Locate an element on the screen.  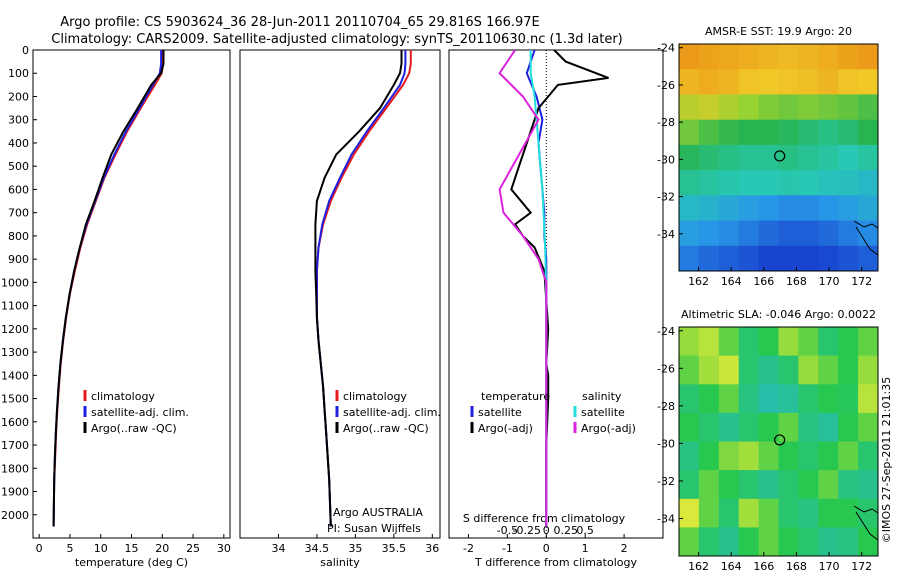
legend-label-s_satellite: satellite is located at coordinates (603, 412).